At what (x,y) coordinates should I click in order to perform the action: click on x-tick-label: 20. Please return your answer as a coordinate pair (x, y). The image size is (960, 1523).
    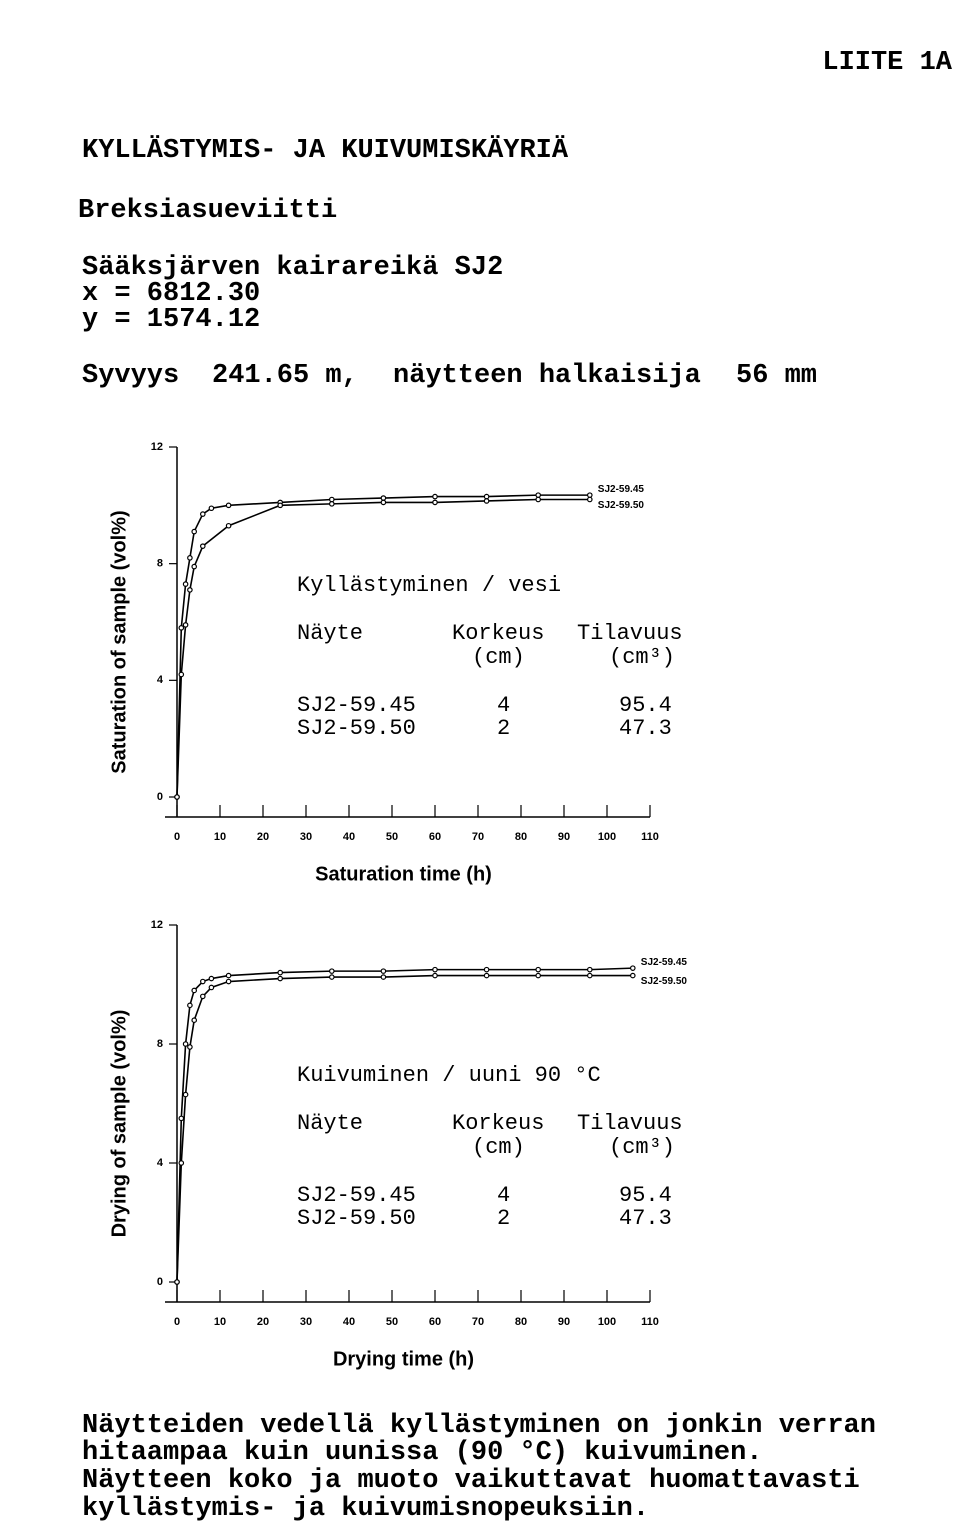
    Looking at the image, I should click on (263, 837).